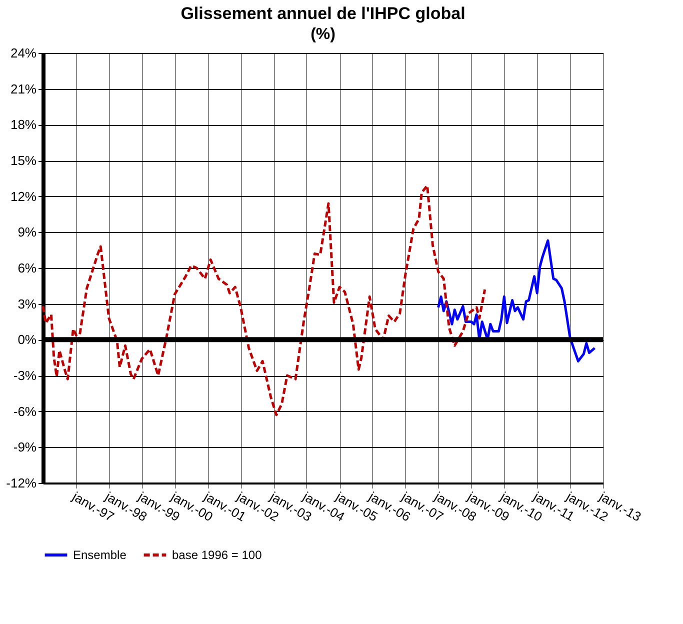 The image size is (683, 624). What do you see at coordinates (23, 160) in the screenshot?
I see `y-tick-label: 15%` at bounding box center [23, 160].